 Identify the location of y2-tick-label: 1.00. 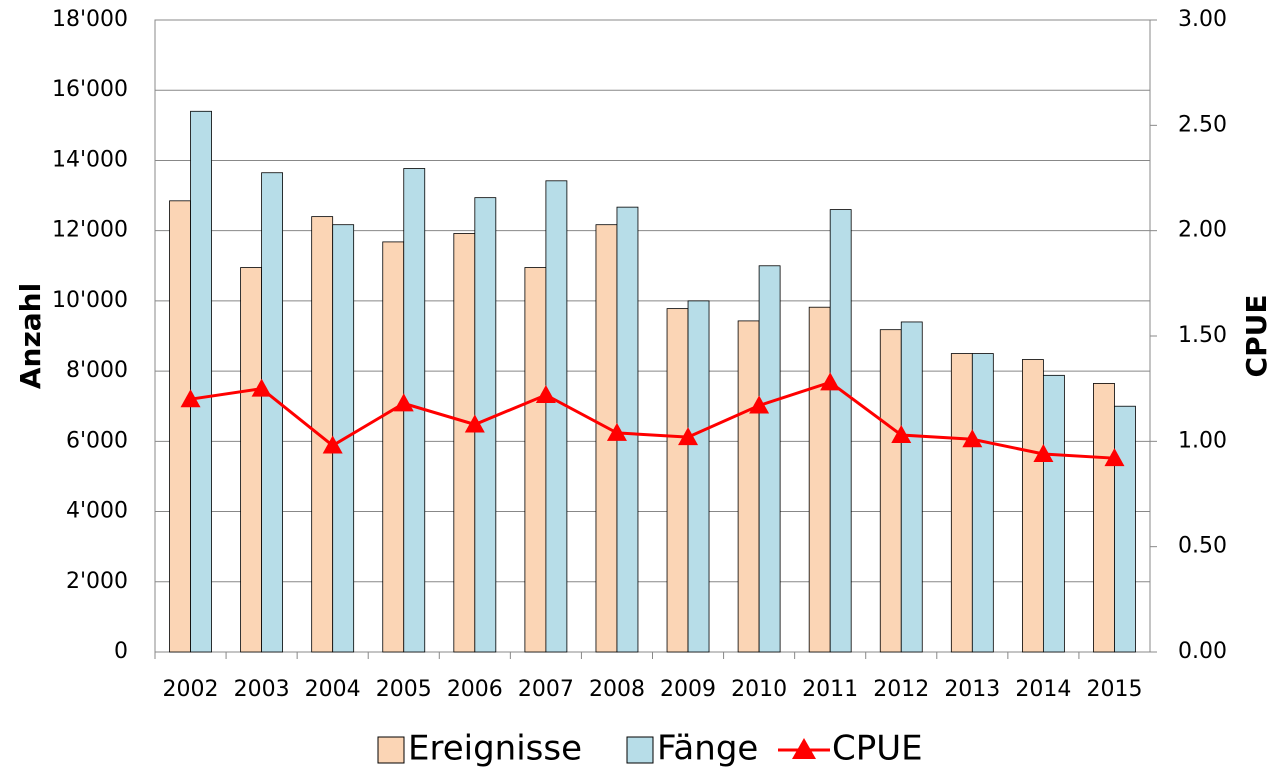
(1202, 440).